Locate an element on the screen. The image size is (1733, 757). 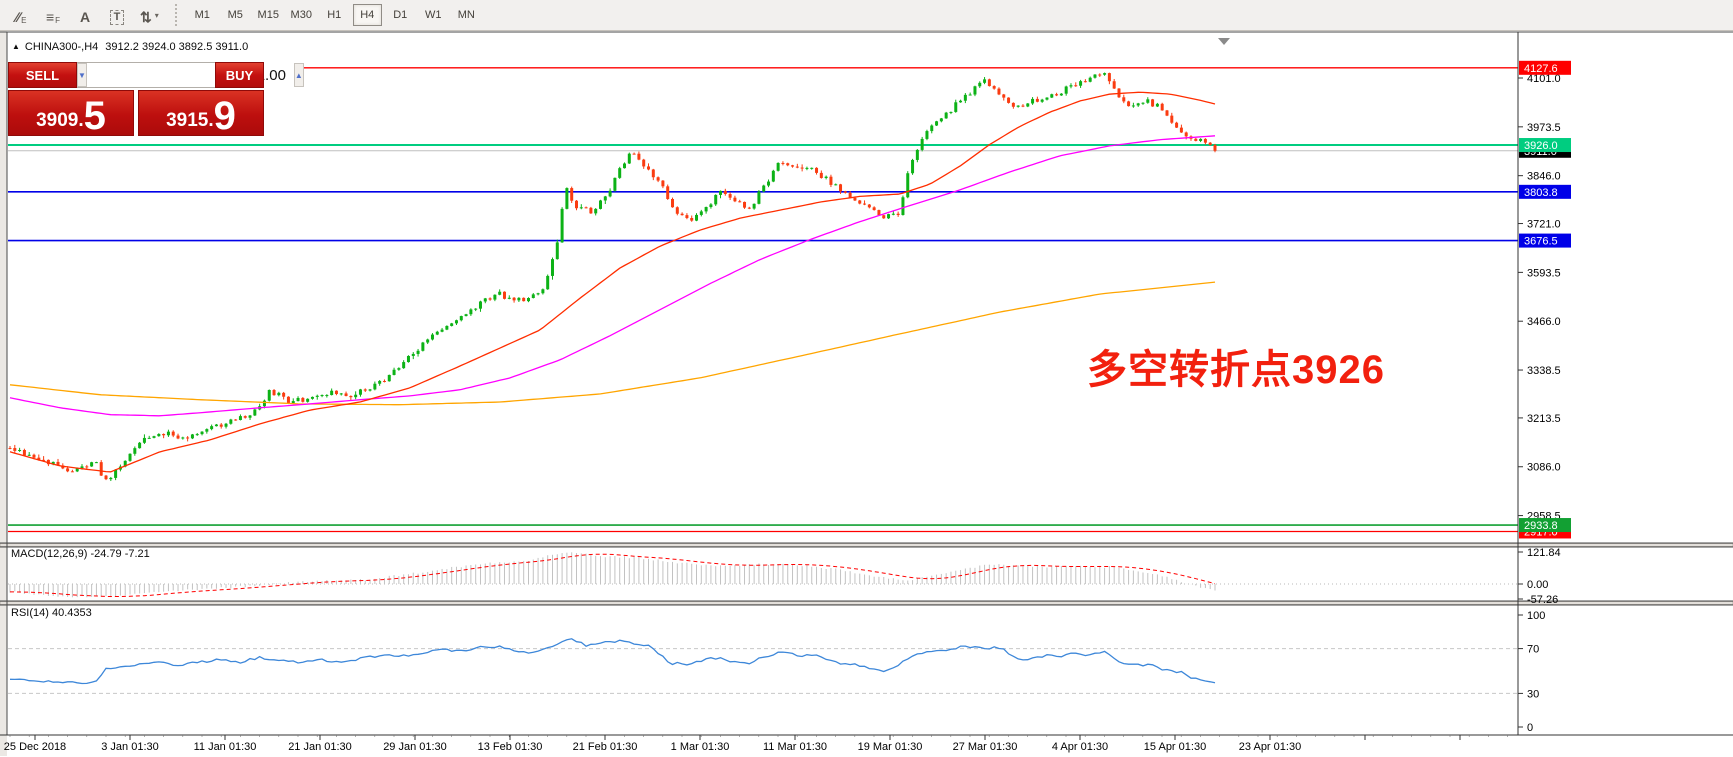
toolbar-grip is located at coordinates (176, 15).